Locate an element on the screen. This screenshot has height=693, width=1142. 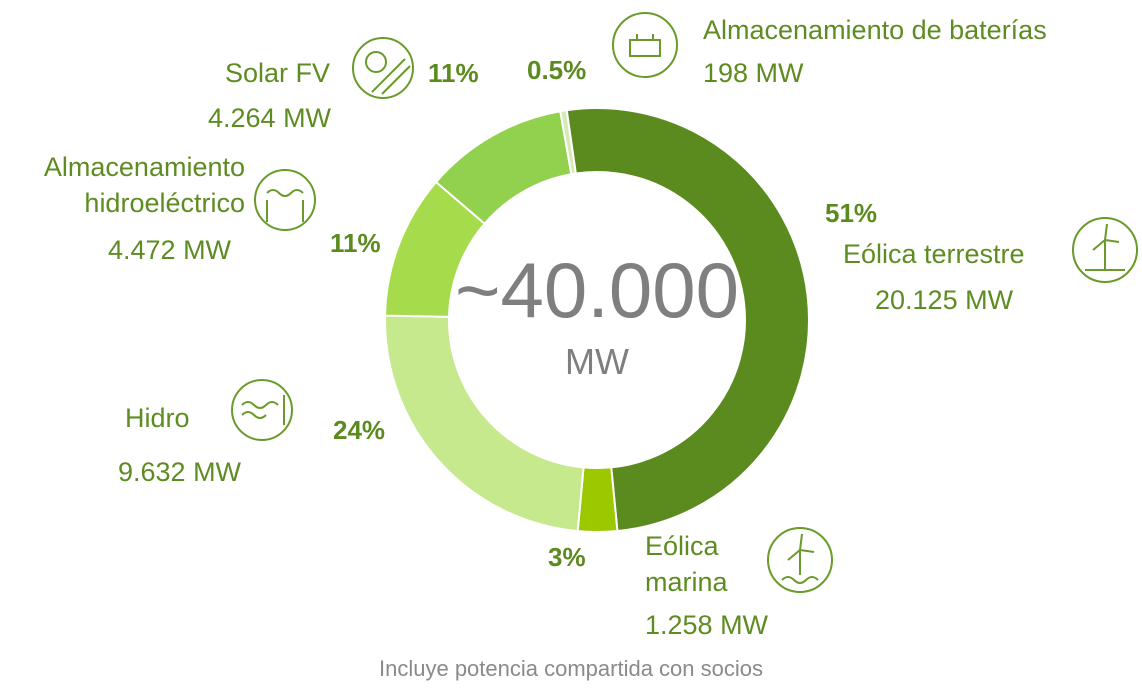
category-label: Almacenamiento hidroeléctrico is located at coordinates (144, 185).